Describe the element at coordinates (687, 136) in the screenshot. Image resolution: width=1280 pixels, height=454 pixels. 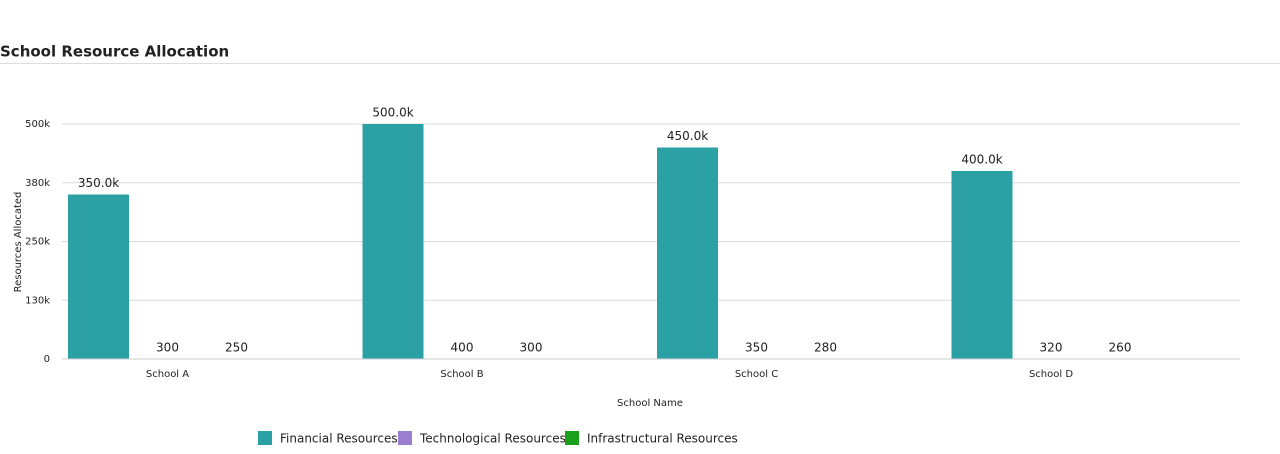
I see `value-label: 450.0k` at that location.